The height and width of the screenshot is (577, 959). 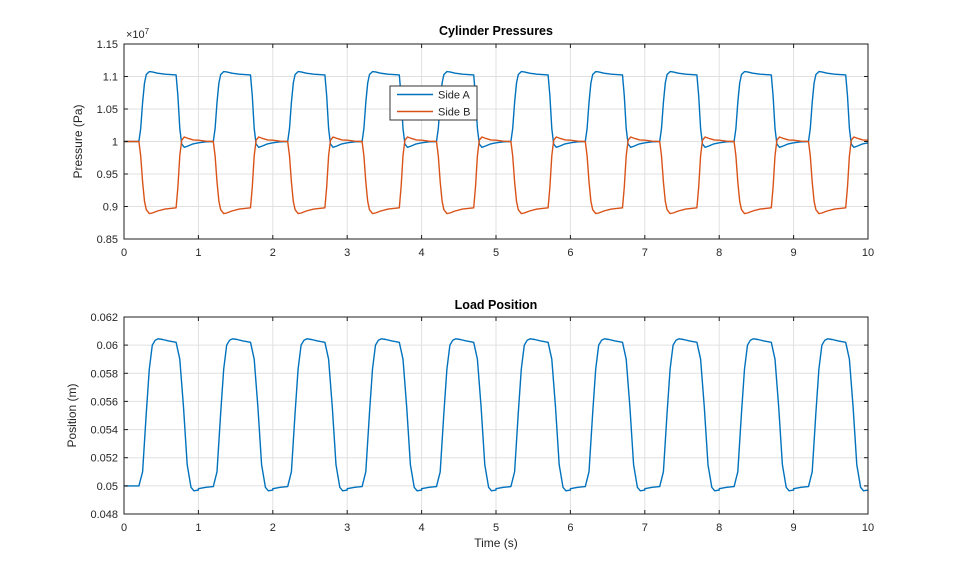 What do you see at coordinates (496, 305) in the screenshot?
I see `chart-title: Load Position` at bounding box center [496, 305].